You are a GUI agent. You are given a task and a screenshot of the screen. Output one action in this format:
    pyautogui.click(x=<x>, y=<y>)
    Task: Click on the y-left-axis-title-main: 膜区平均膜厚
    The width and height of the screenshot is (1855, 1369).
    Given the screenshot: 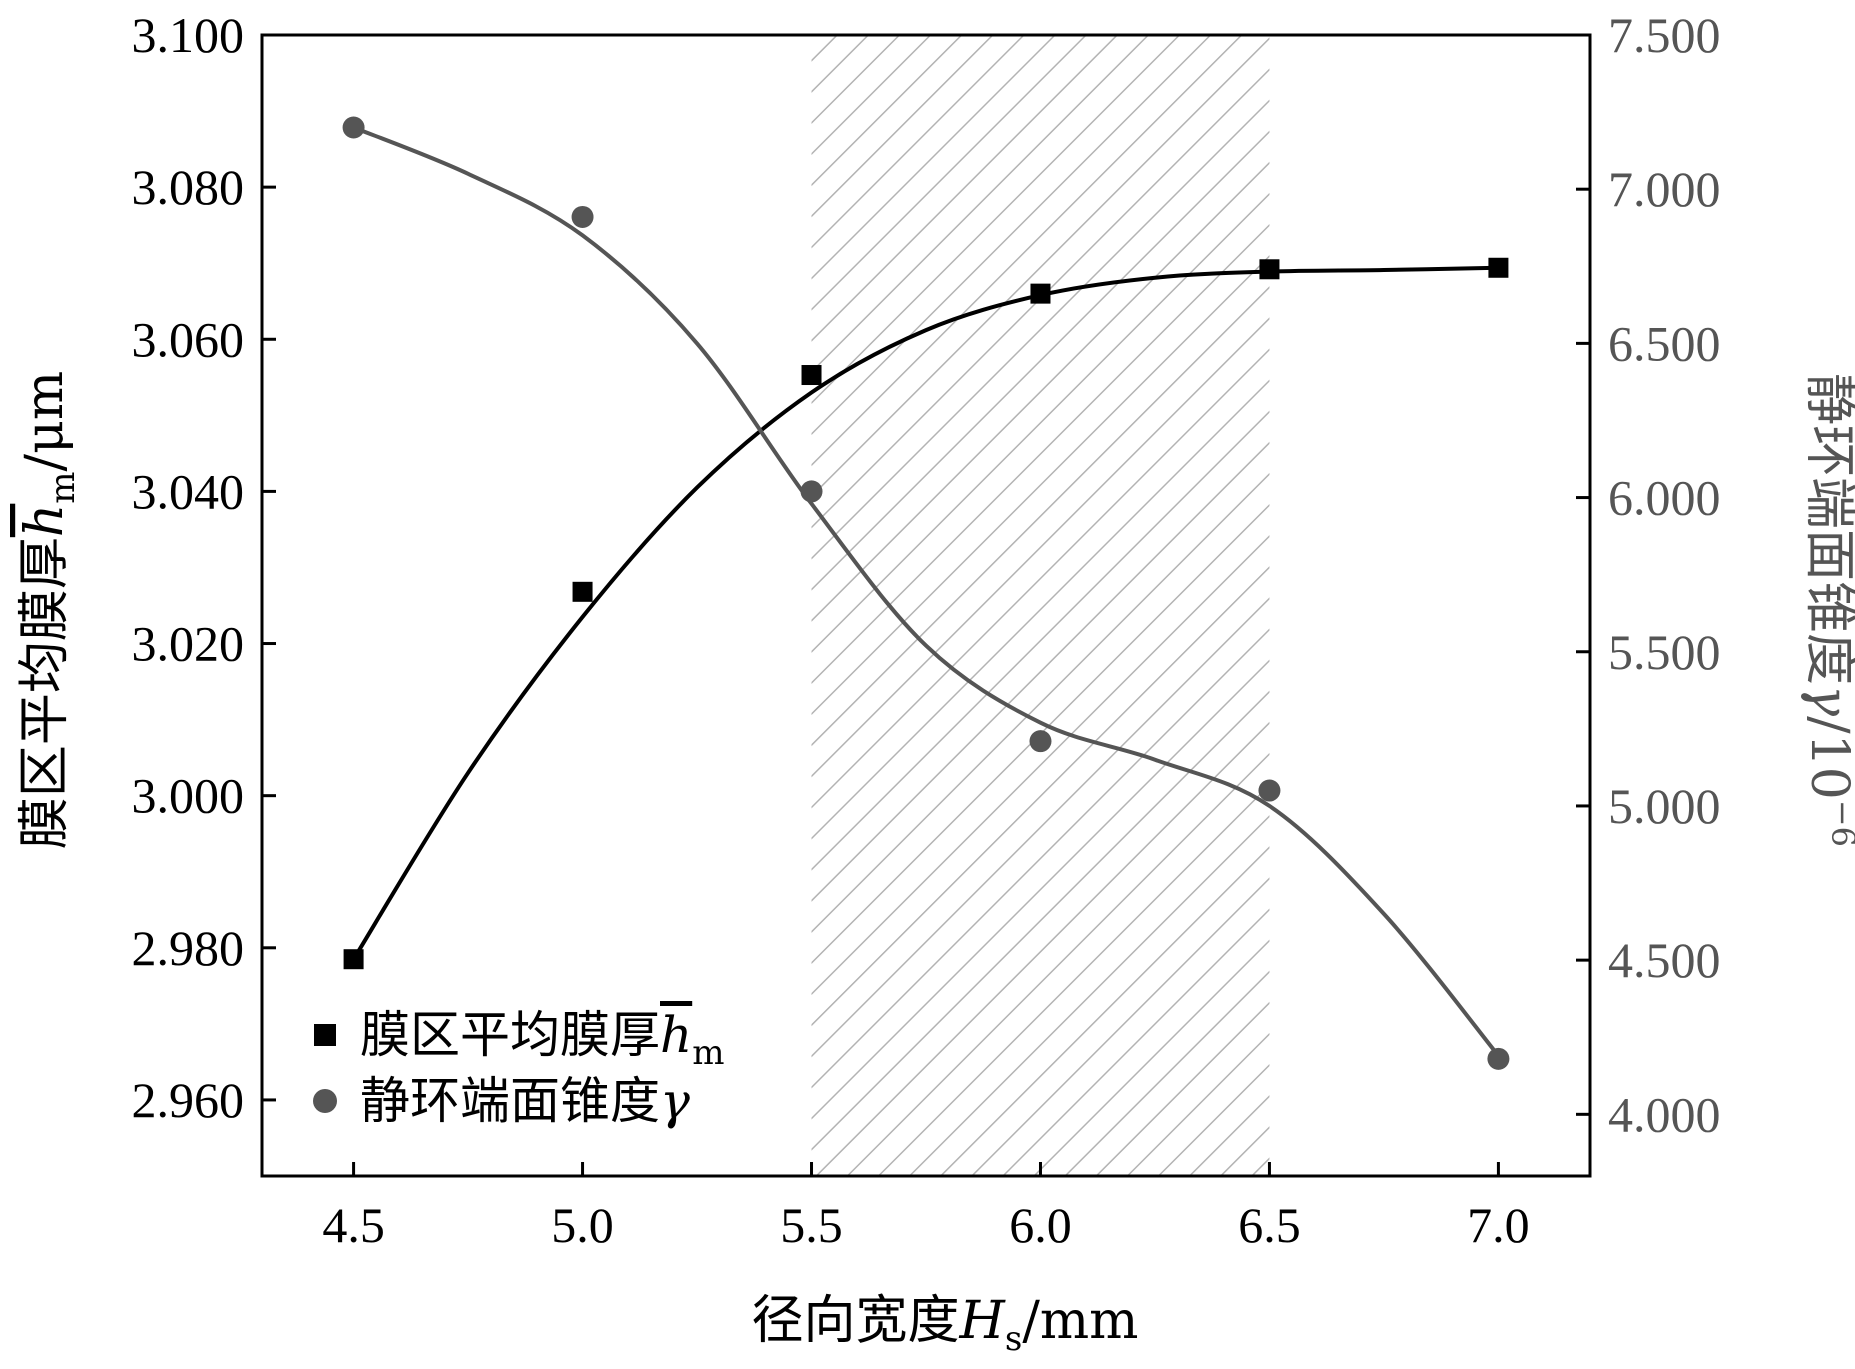 What is the action you would take?
    pyautogui.click(x=45, y=693)
    